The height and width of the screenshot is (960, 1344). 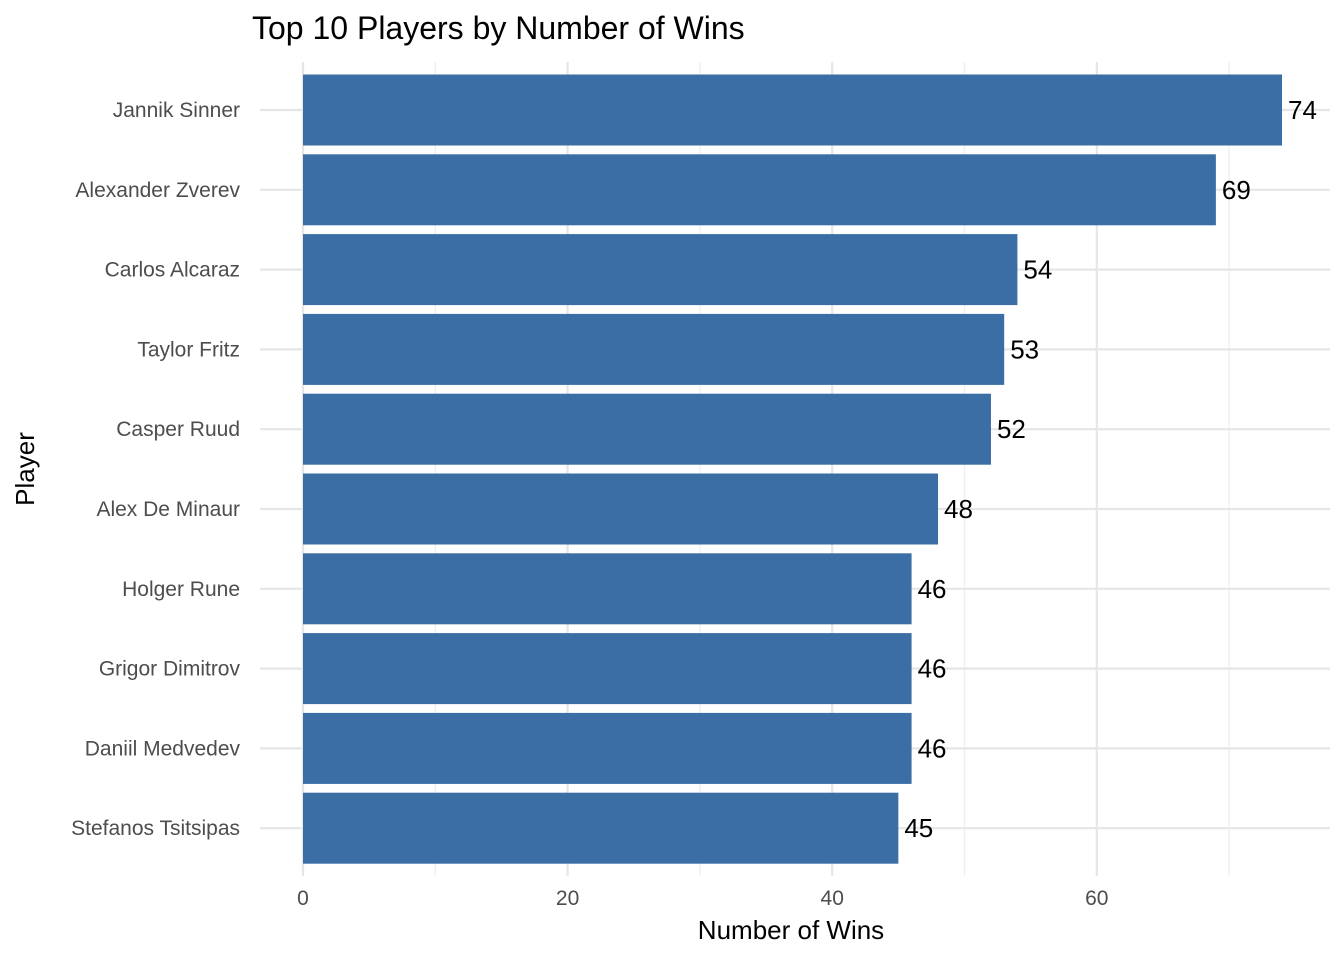 I want to click on bar-value-label: 54, so click(x=1037, y=270).